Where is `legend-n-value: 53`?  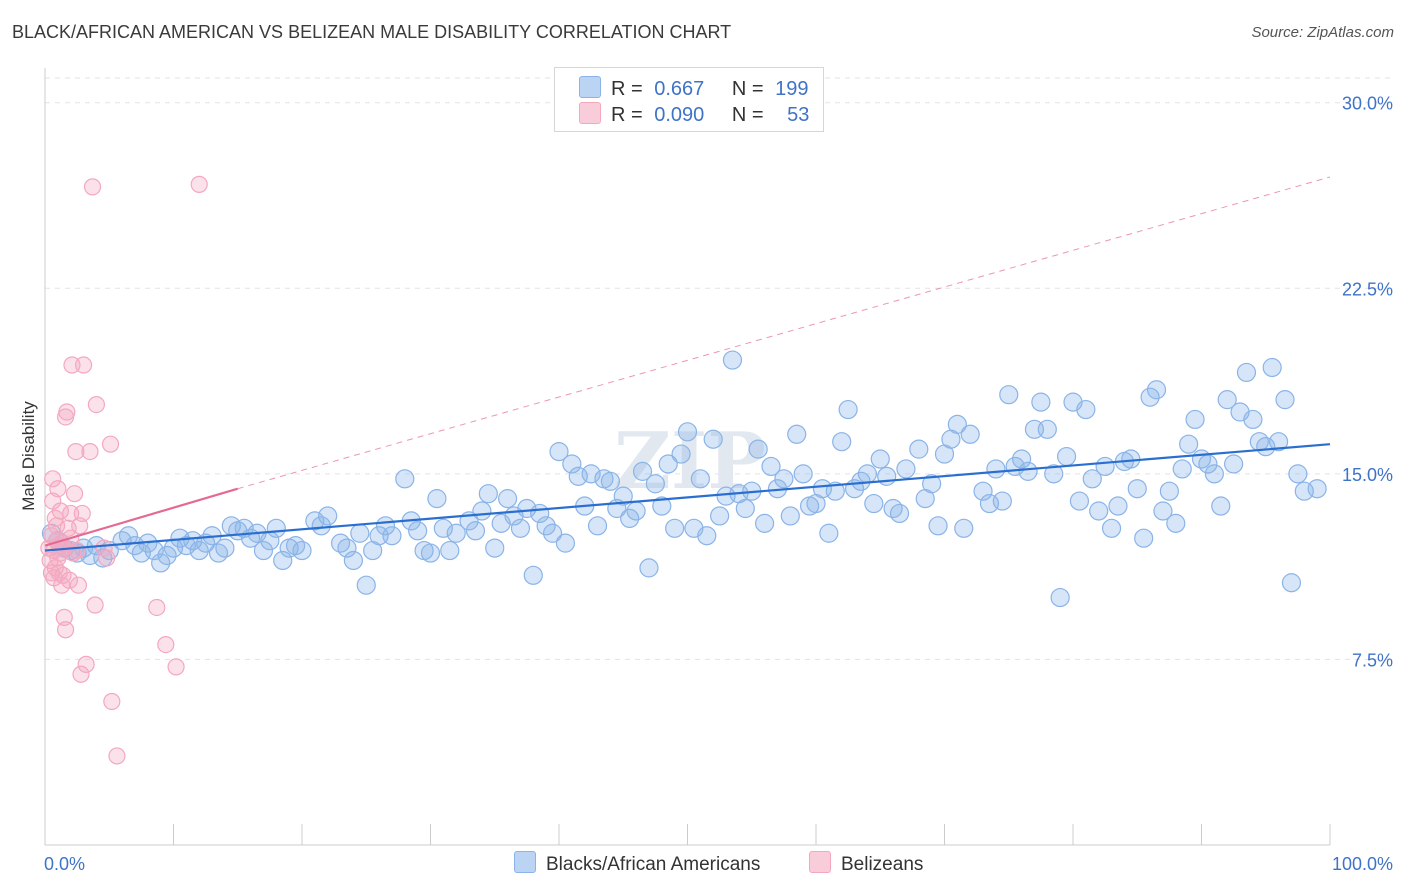
legend-n-value: 53 is located at coordinates (798, 115).